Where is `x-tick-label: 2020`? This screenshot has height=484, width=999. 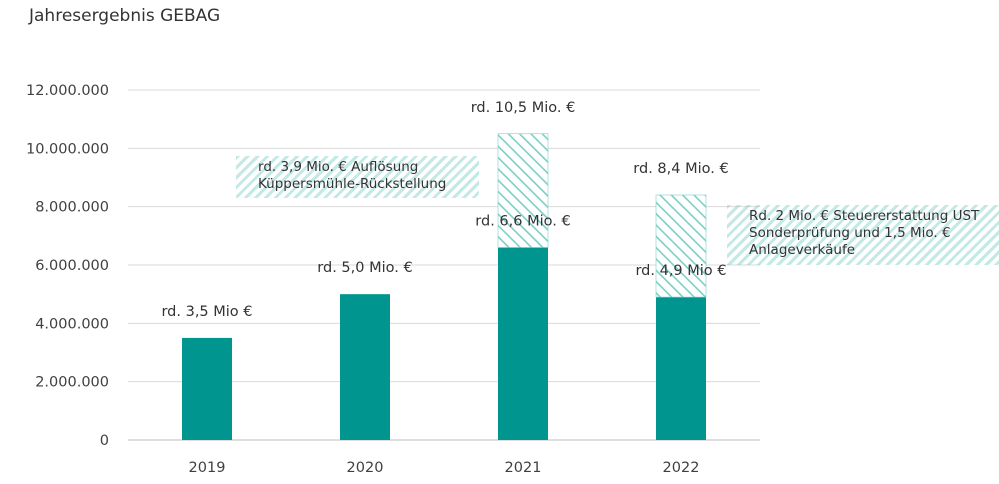
x-tick-label: 2020 is located at coordinates (365, 468).